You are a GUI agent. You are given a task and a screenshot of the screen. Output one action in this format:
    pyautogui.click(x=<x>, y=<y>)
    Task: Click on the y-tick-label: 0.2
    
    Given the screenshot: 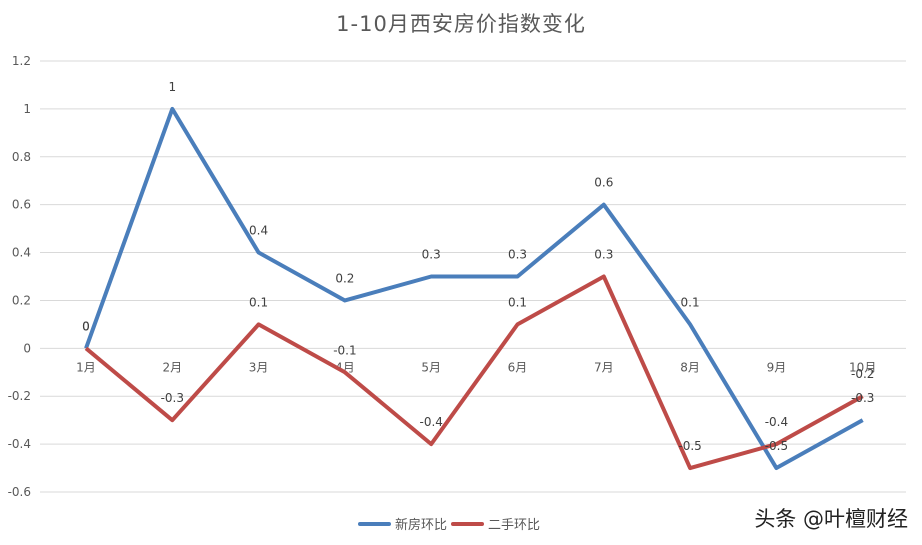 What is the action you would take?
    pyautogui.click(x=21, y=300)
    